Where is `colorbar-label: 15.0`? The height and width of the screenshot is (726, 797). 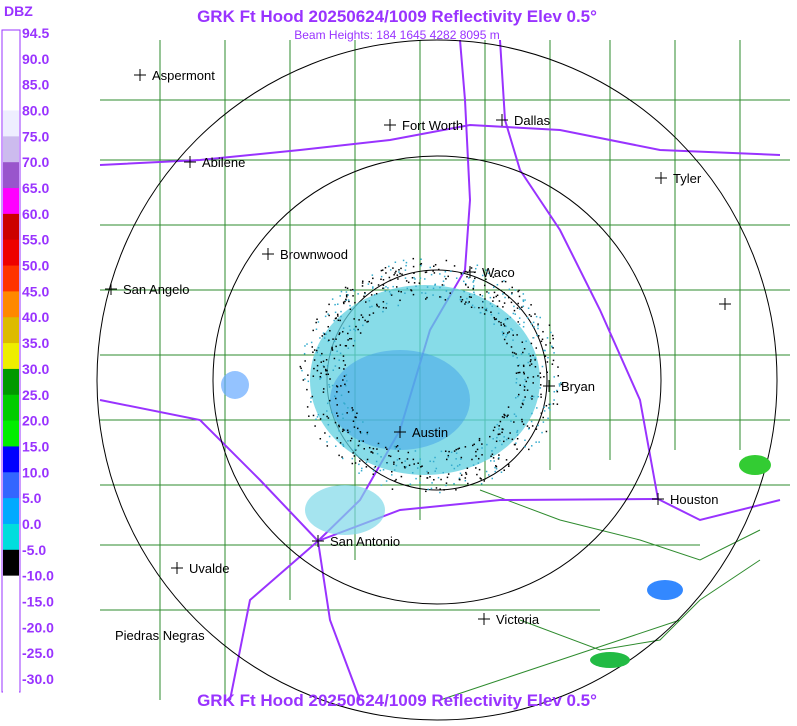
colorbar-label: 15.0 is located at coordinates (35, 446).